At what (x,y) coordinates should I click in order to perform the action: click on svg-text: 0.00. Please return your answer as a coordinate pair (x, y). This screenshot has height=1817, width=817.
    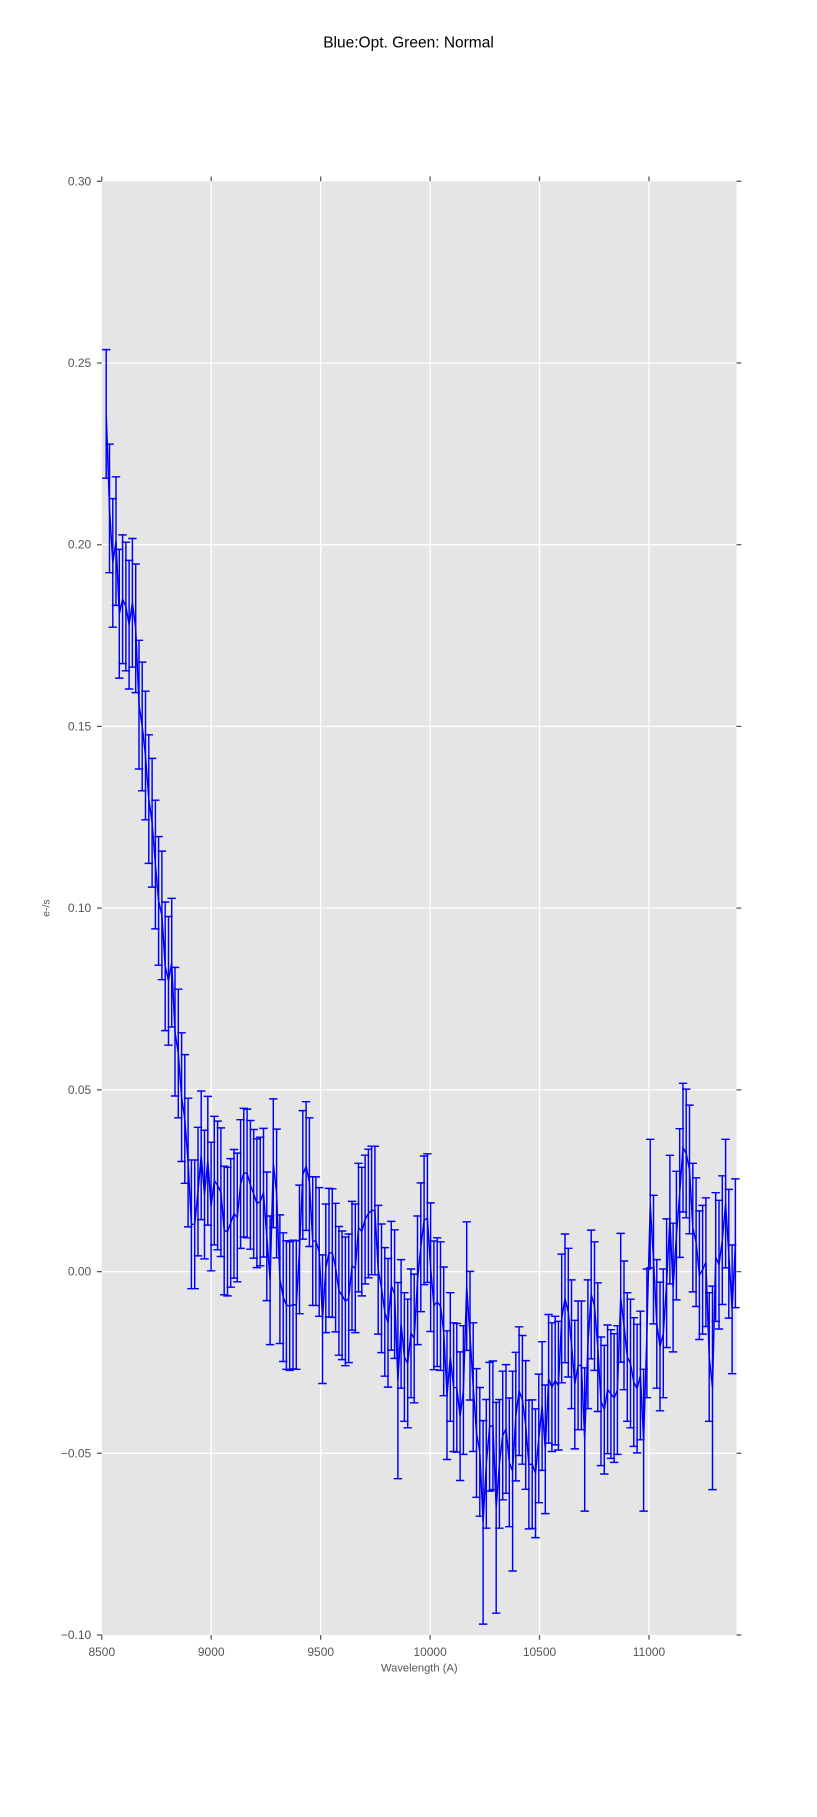
    Looking at the image, I should click on (80, 1272).